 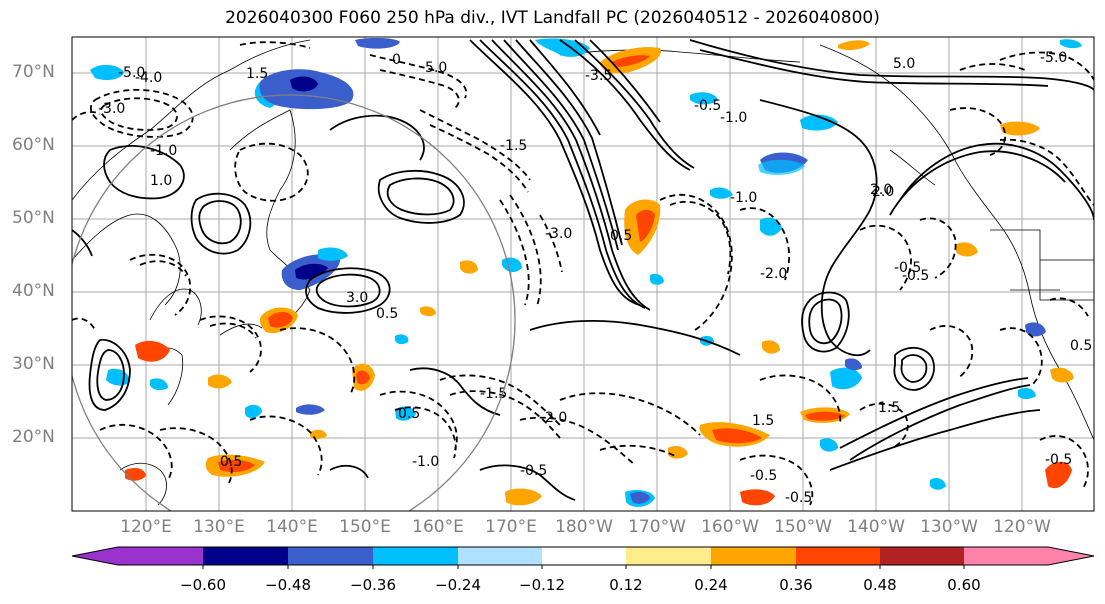 What do you see at coordinates (373, 585) in the screenshot?
I see `colorbar-tick-label: −0.36` at bounding box center [373, 585].